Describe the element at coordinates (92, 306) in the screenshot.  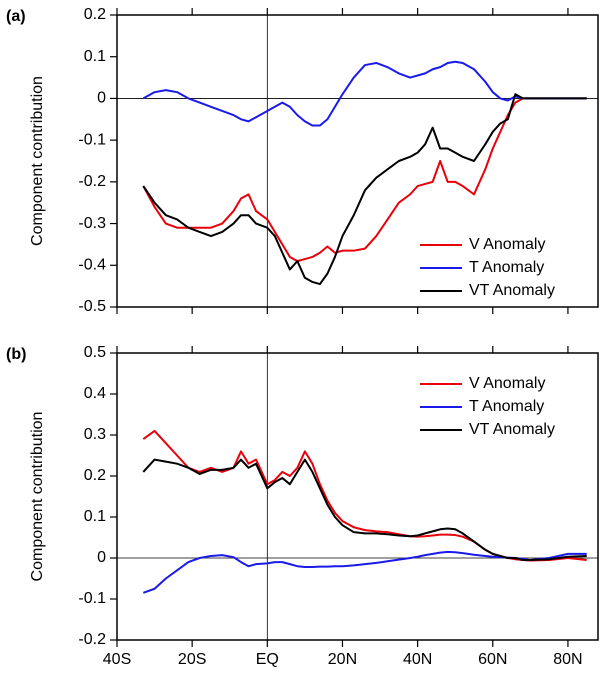
I see `y-tick-label: -0.5` at that location.